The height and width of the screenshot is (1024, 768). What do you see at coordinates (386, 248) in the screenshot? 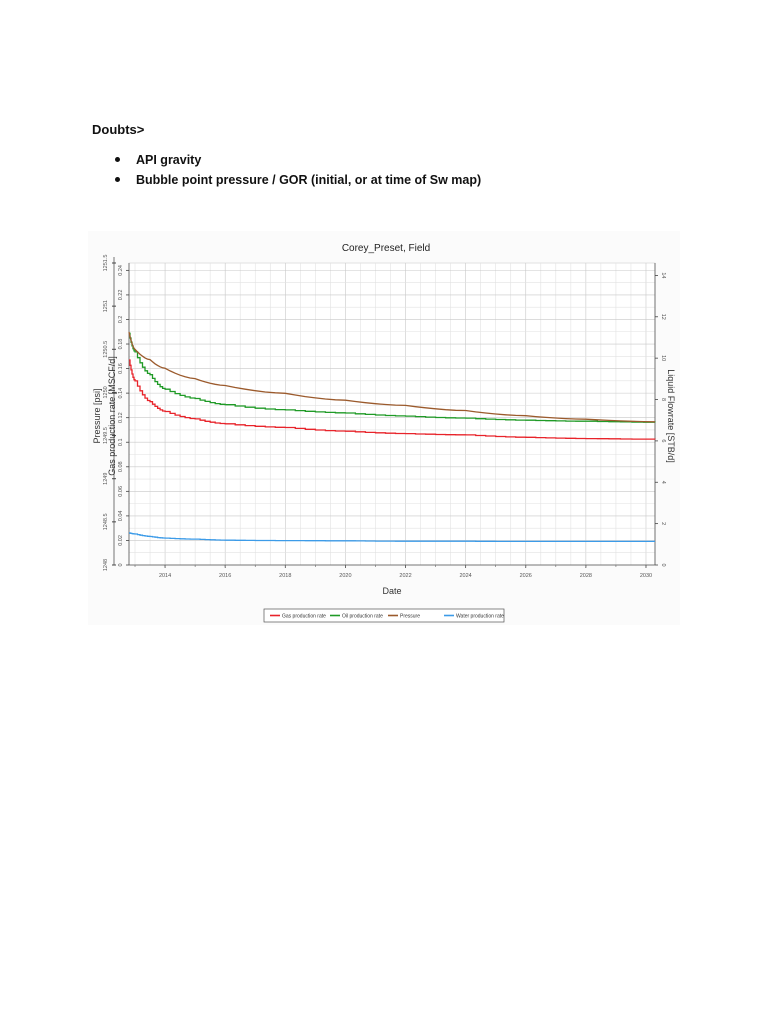
I see `chart-title: Corey_Preset, Field` at bounding box center [386, 248].